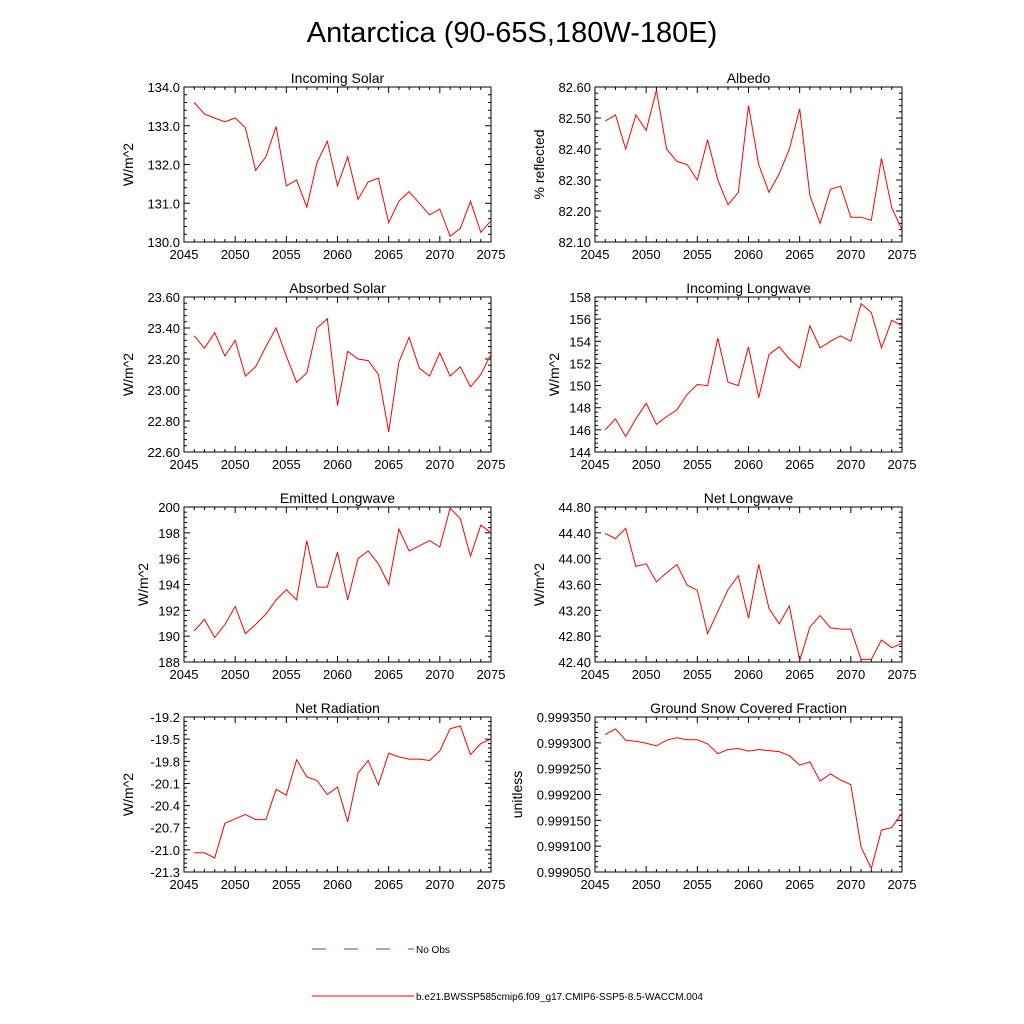 The image size is (1024, 1024). Describe the element at coordinates (169, 533) in the screenshot. I see `y-tick-label: 198` at that location.